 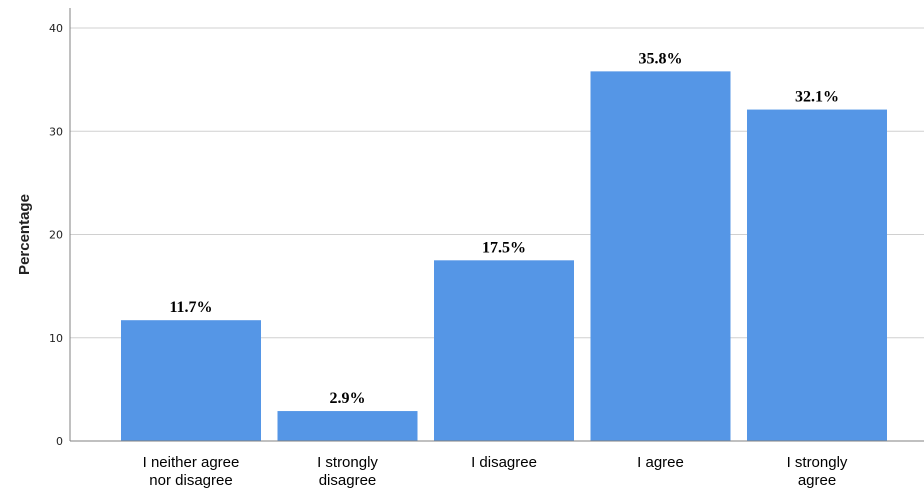 I want to click on category-label: I disagree, so click(x=504, y=462).